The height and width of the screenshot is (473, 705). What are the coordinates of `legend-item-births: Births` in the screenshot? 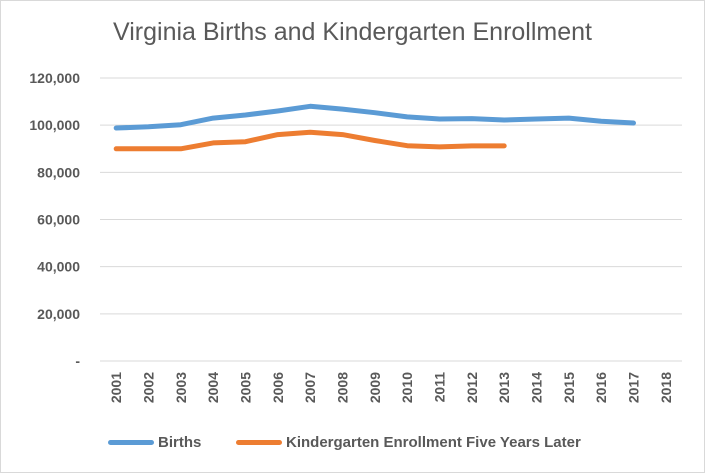 It's located at (154, 442).